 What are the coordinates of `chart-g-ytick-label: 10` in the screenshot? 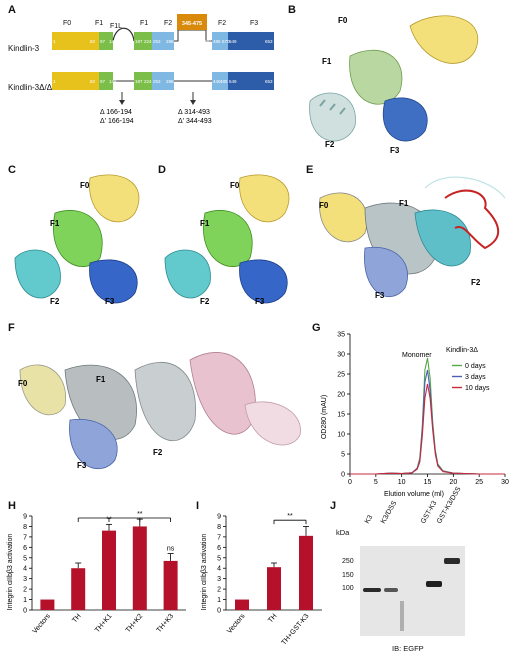 It's located at (341, 435).